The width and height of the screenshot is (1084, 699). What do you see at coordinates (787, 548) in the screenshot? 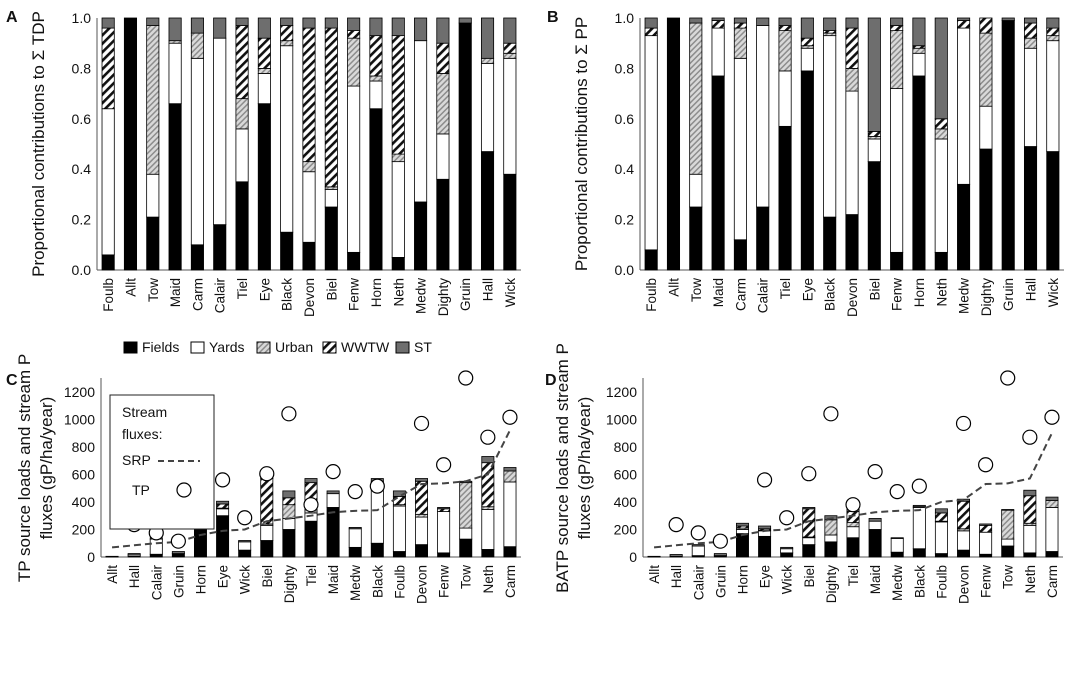
I see `panel-d-bar-st-wick` at bounding box center [787, 548].